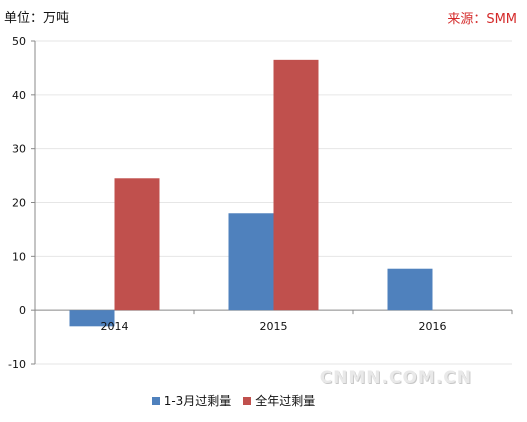  What do you see at coordinates (37, 18) in the screenshot?
I see `unit-label: 单位：万吨` at bounding box center [37, 18].